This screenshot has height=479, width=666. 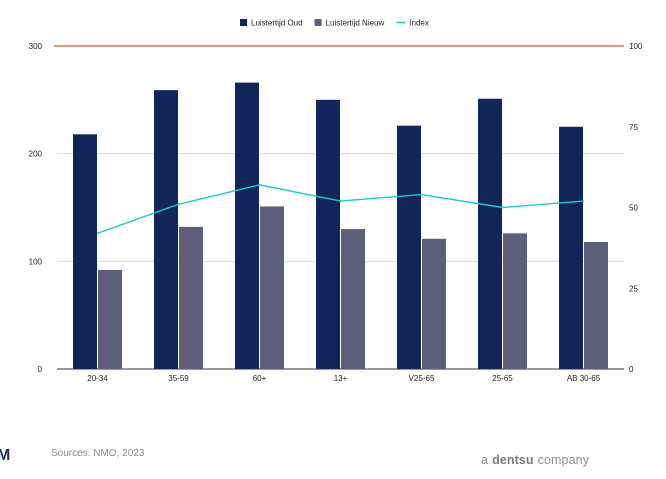 What do you see at coordinates (178, 378) in the screenshot?
I see `x-tick-label: 35-59` at bounding box center [178, 378].